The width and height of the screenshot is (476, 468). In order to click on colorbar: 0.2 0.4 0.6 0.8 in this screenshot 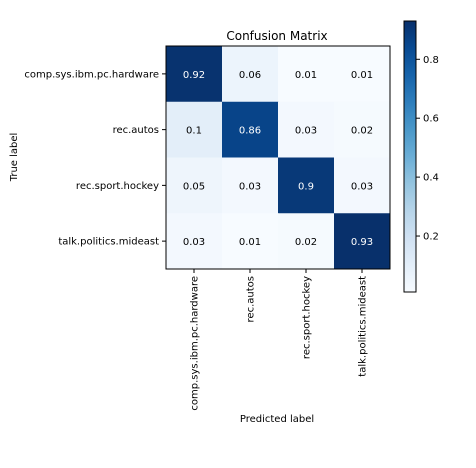, I will do `click(421, 156)`.